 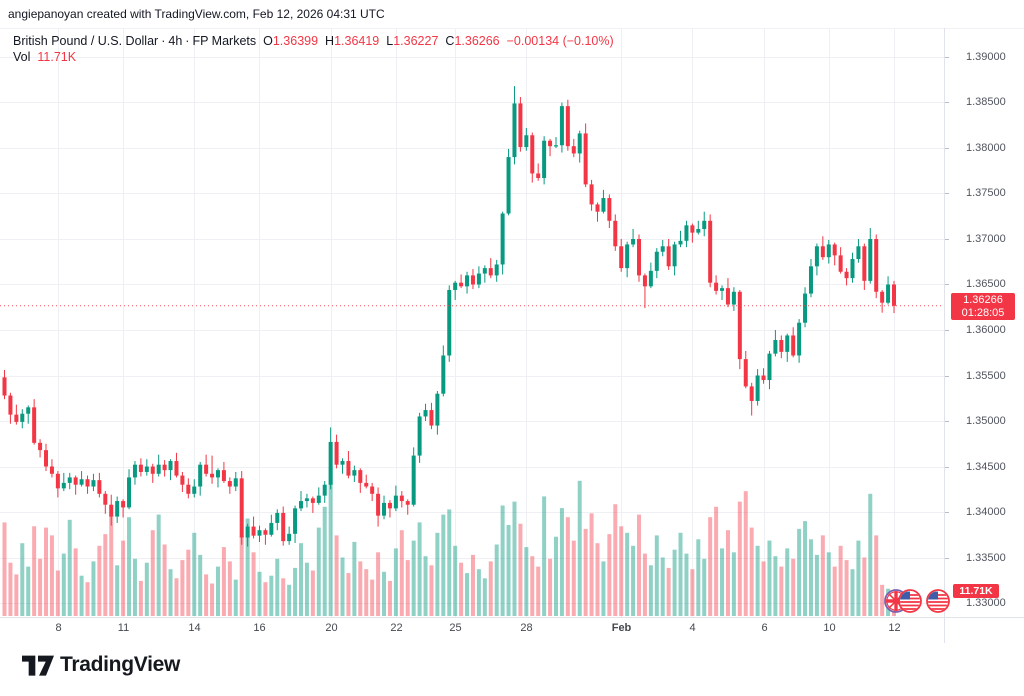 I want to click on time-axis-label: 10, so click(x=829, y=628).